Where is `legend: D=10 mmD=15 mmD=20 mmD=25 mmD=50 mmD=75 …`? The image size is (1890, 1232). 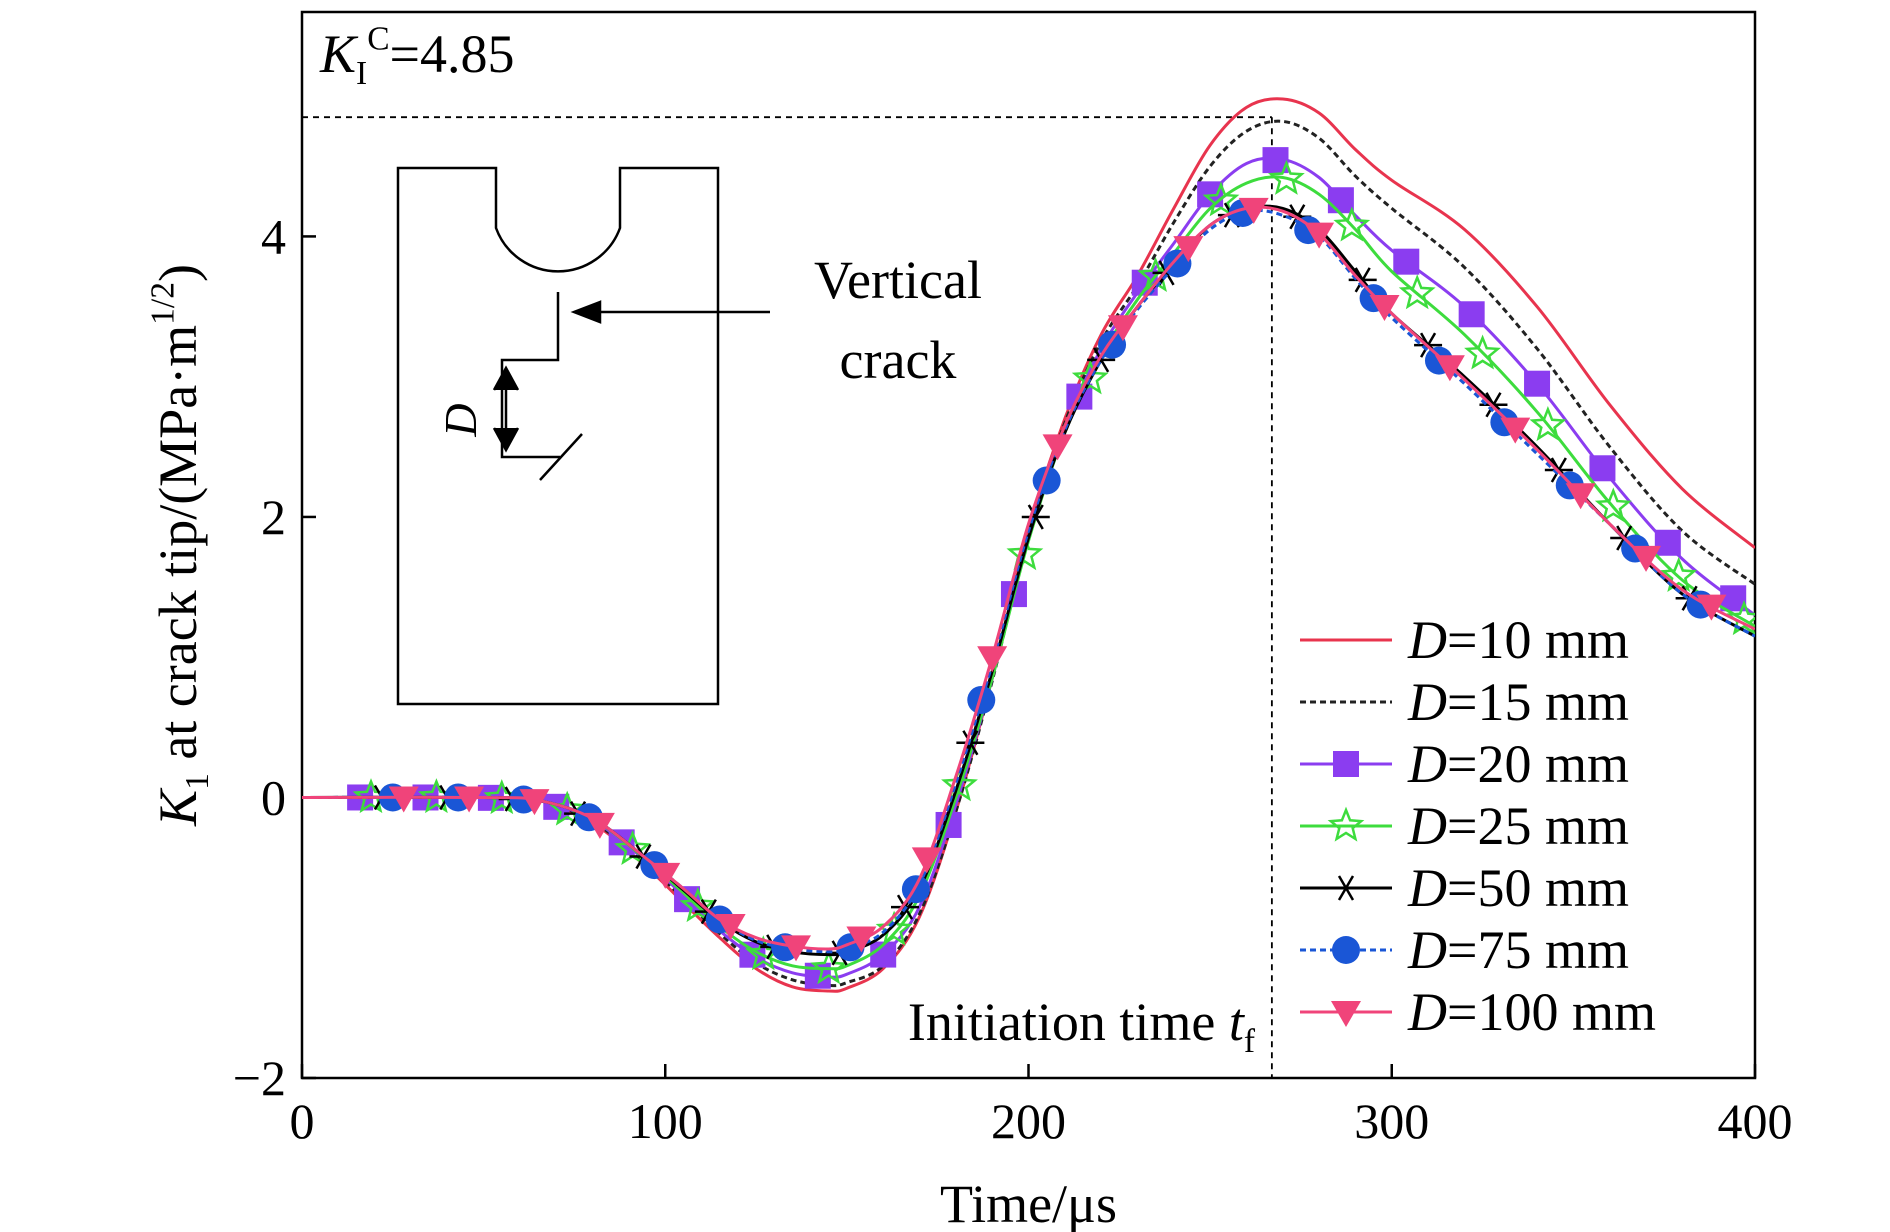 legend: D=10 mmD=15 mmD=20 mmD=25 mmD=50 mmD=75 … is located at coordinates (1478, 826).